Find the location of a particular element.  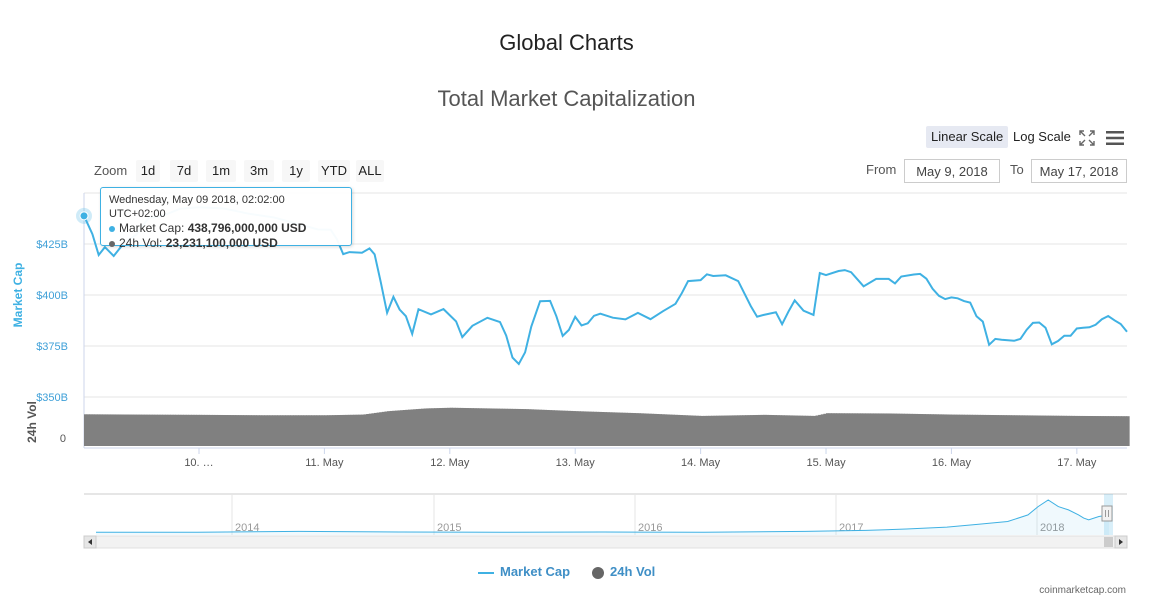

x-tick-label: 13. May is located at coordinates (576, 463).